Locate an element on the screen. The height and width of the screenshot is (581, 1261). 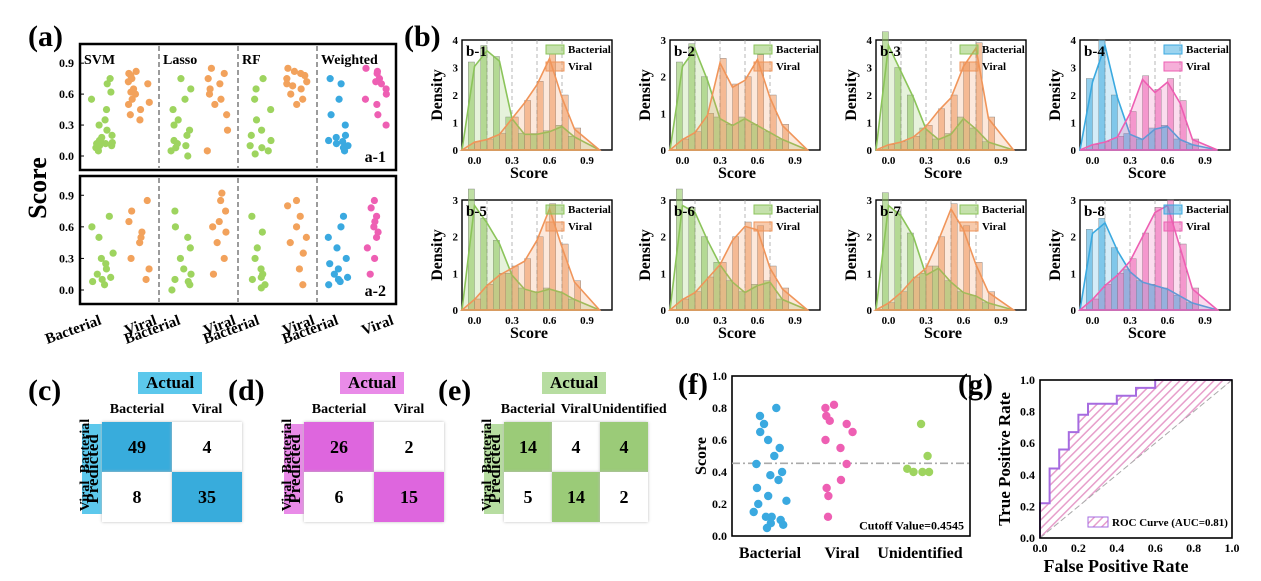
row-label: Viral is located at coordinates (287, 496).